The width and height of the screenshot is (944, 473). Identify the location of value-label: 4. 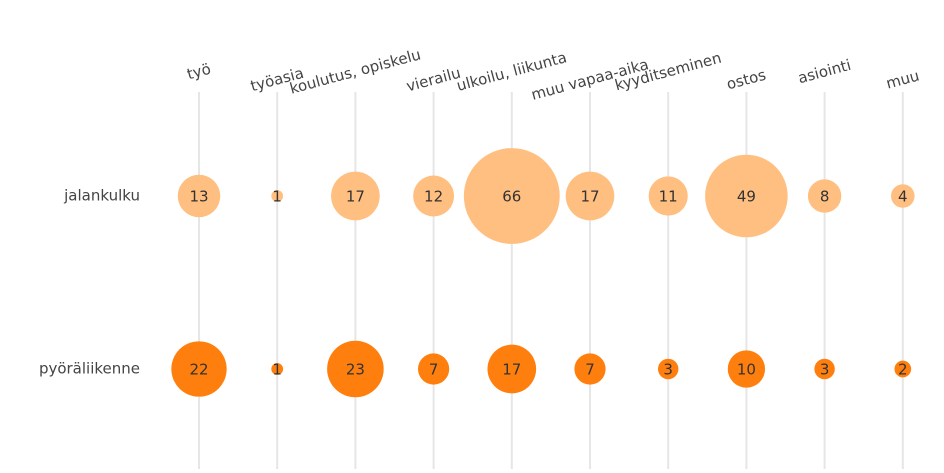
(903, 197).